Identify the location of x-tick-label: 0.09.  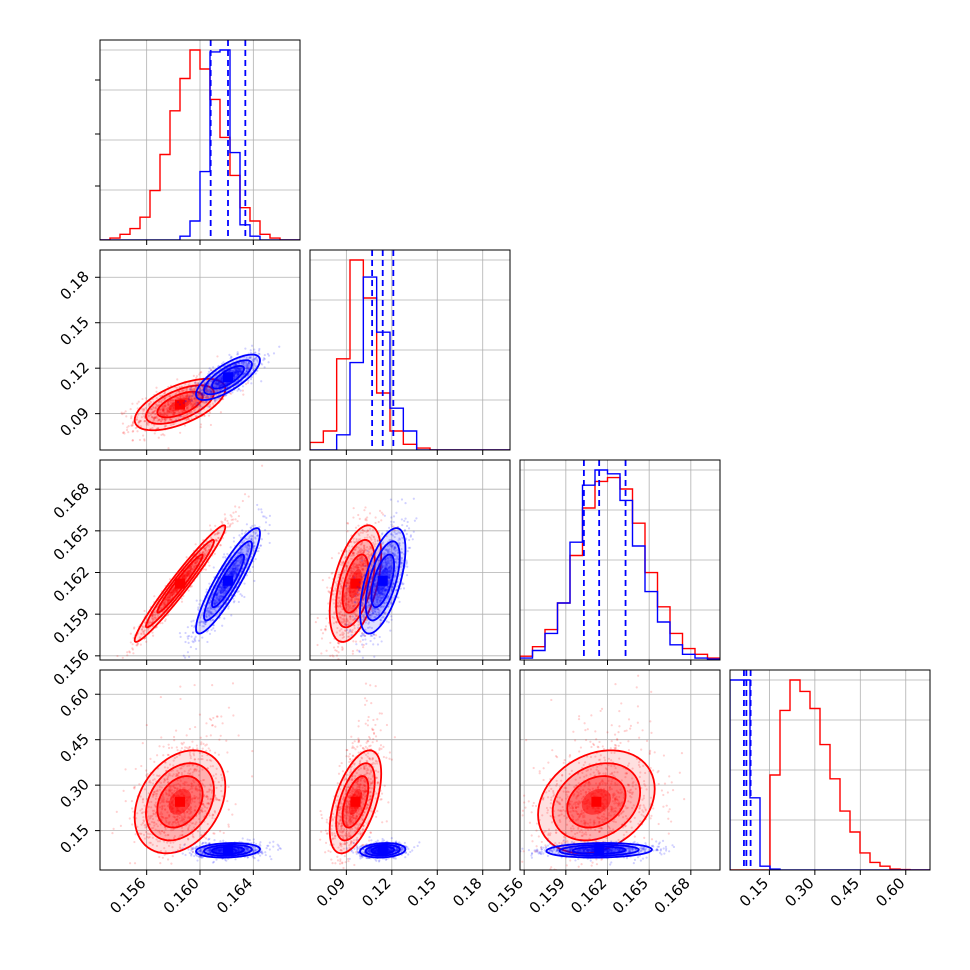
(331, 892).